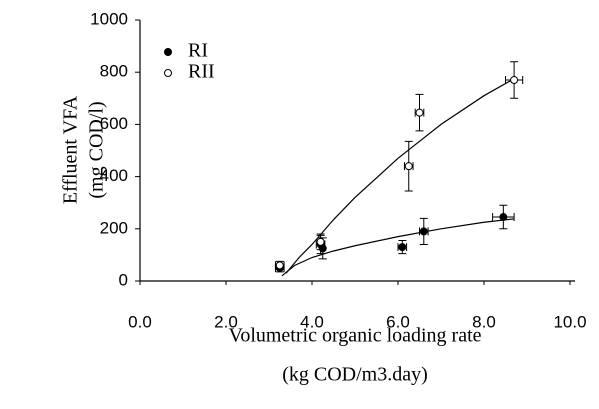  What do you see at coordinates (97, 149) in the screenshot?
I see `y-label: (mg COD/l)` at bounding box center [97, 149].